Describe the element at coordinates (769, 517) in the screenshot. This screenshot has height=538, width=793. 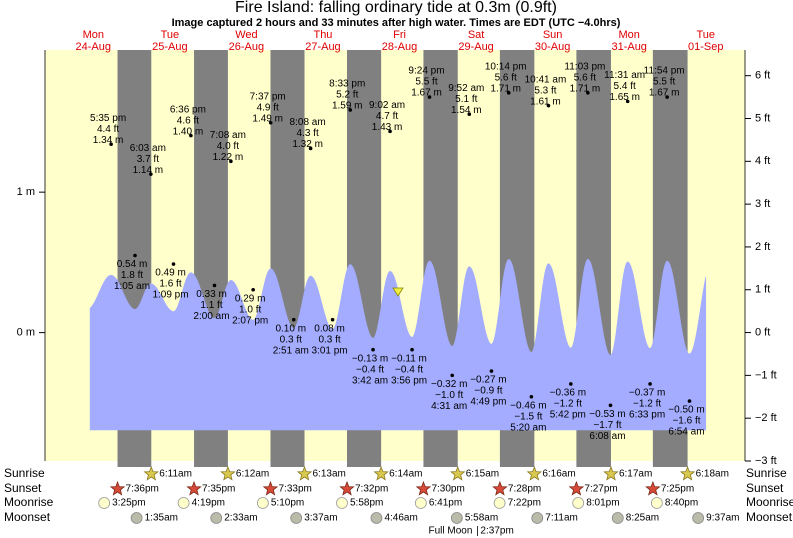
I see `row-label: Moonset` at that location.